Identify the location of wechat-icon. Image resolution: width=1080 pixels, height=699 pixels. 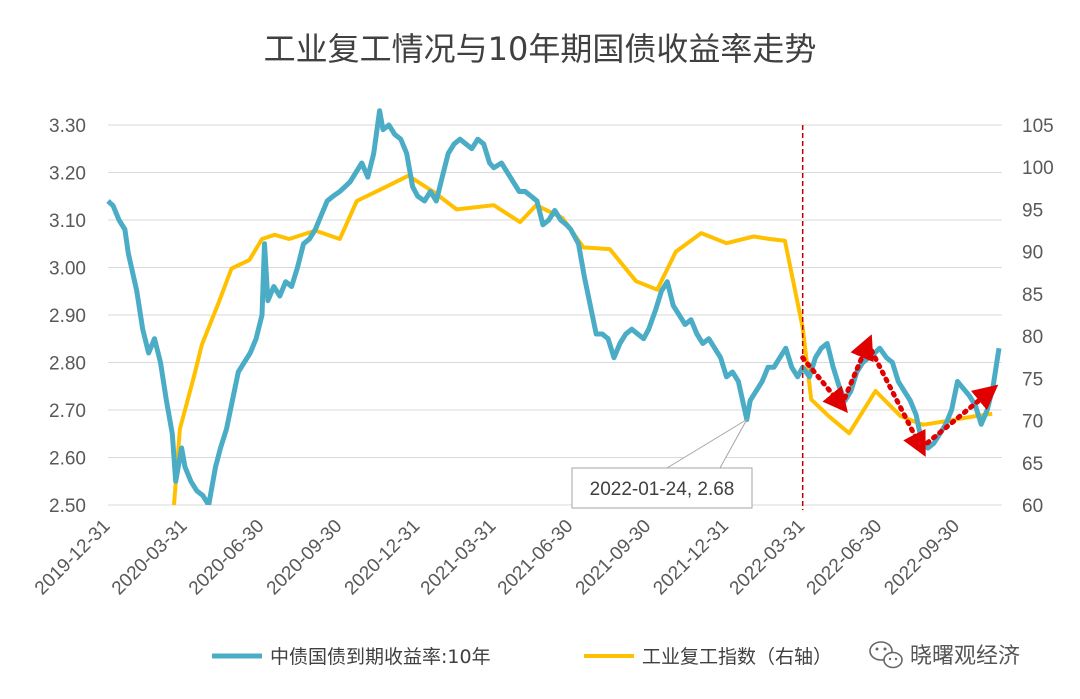
(886, 655).